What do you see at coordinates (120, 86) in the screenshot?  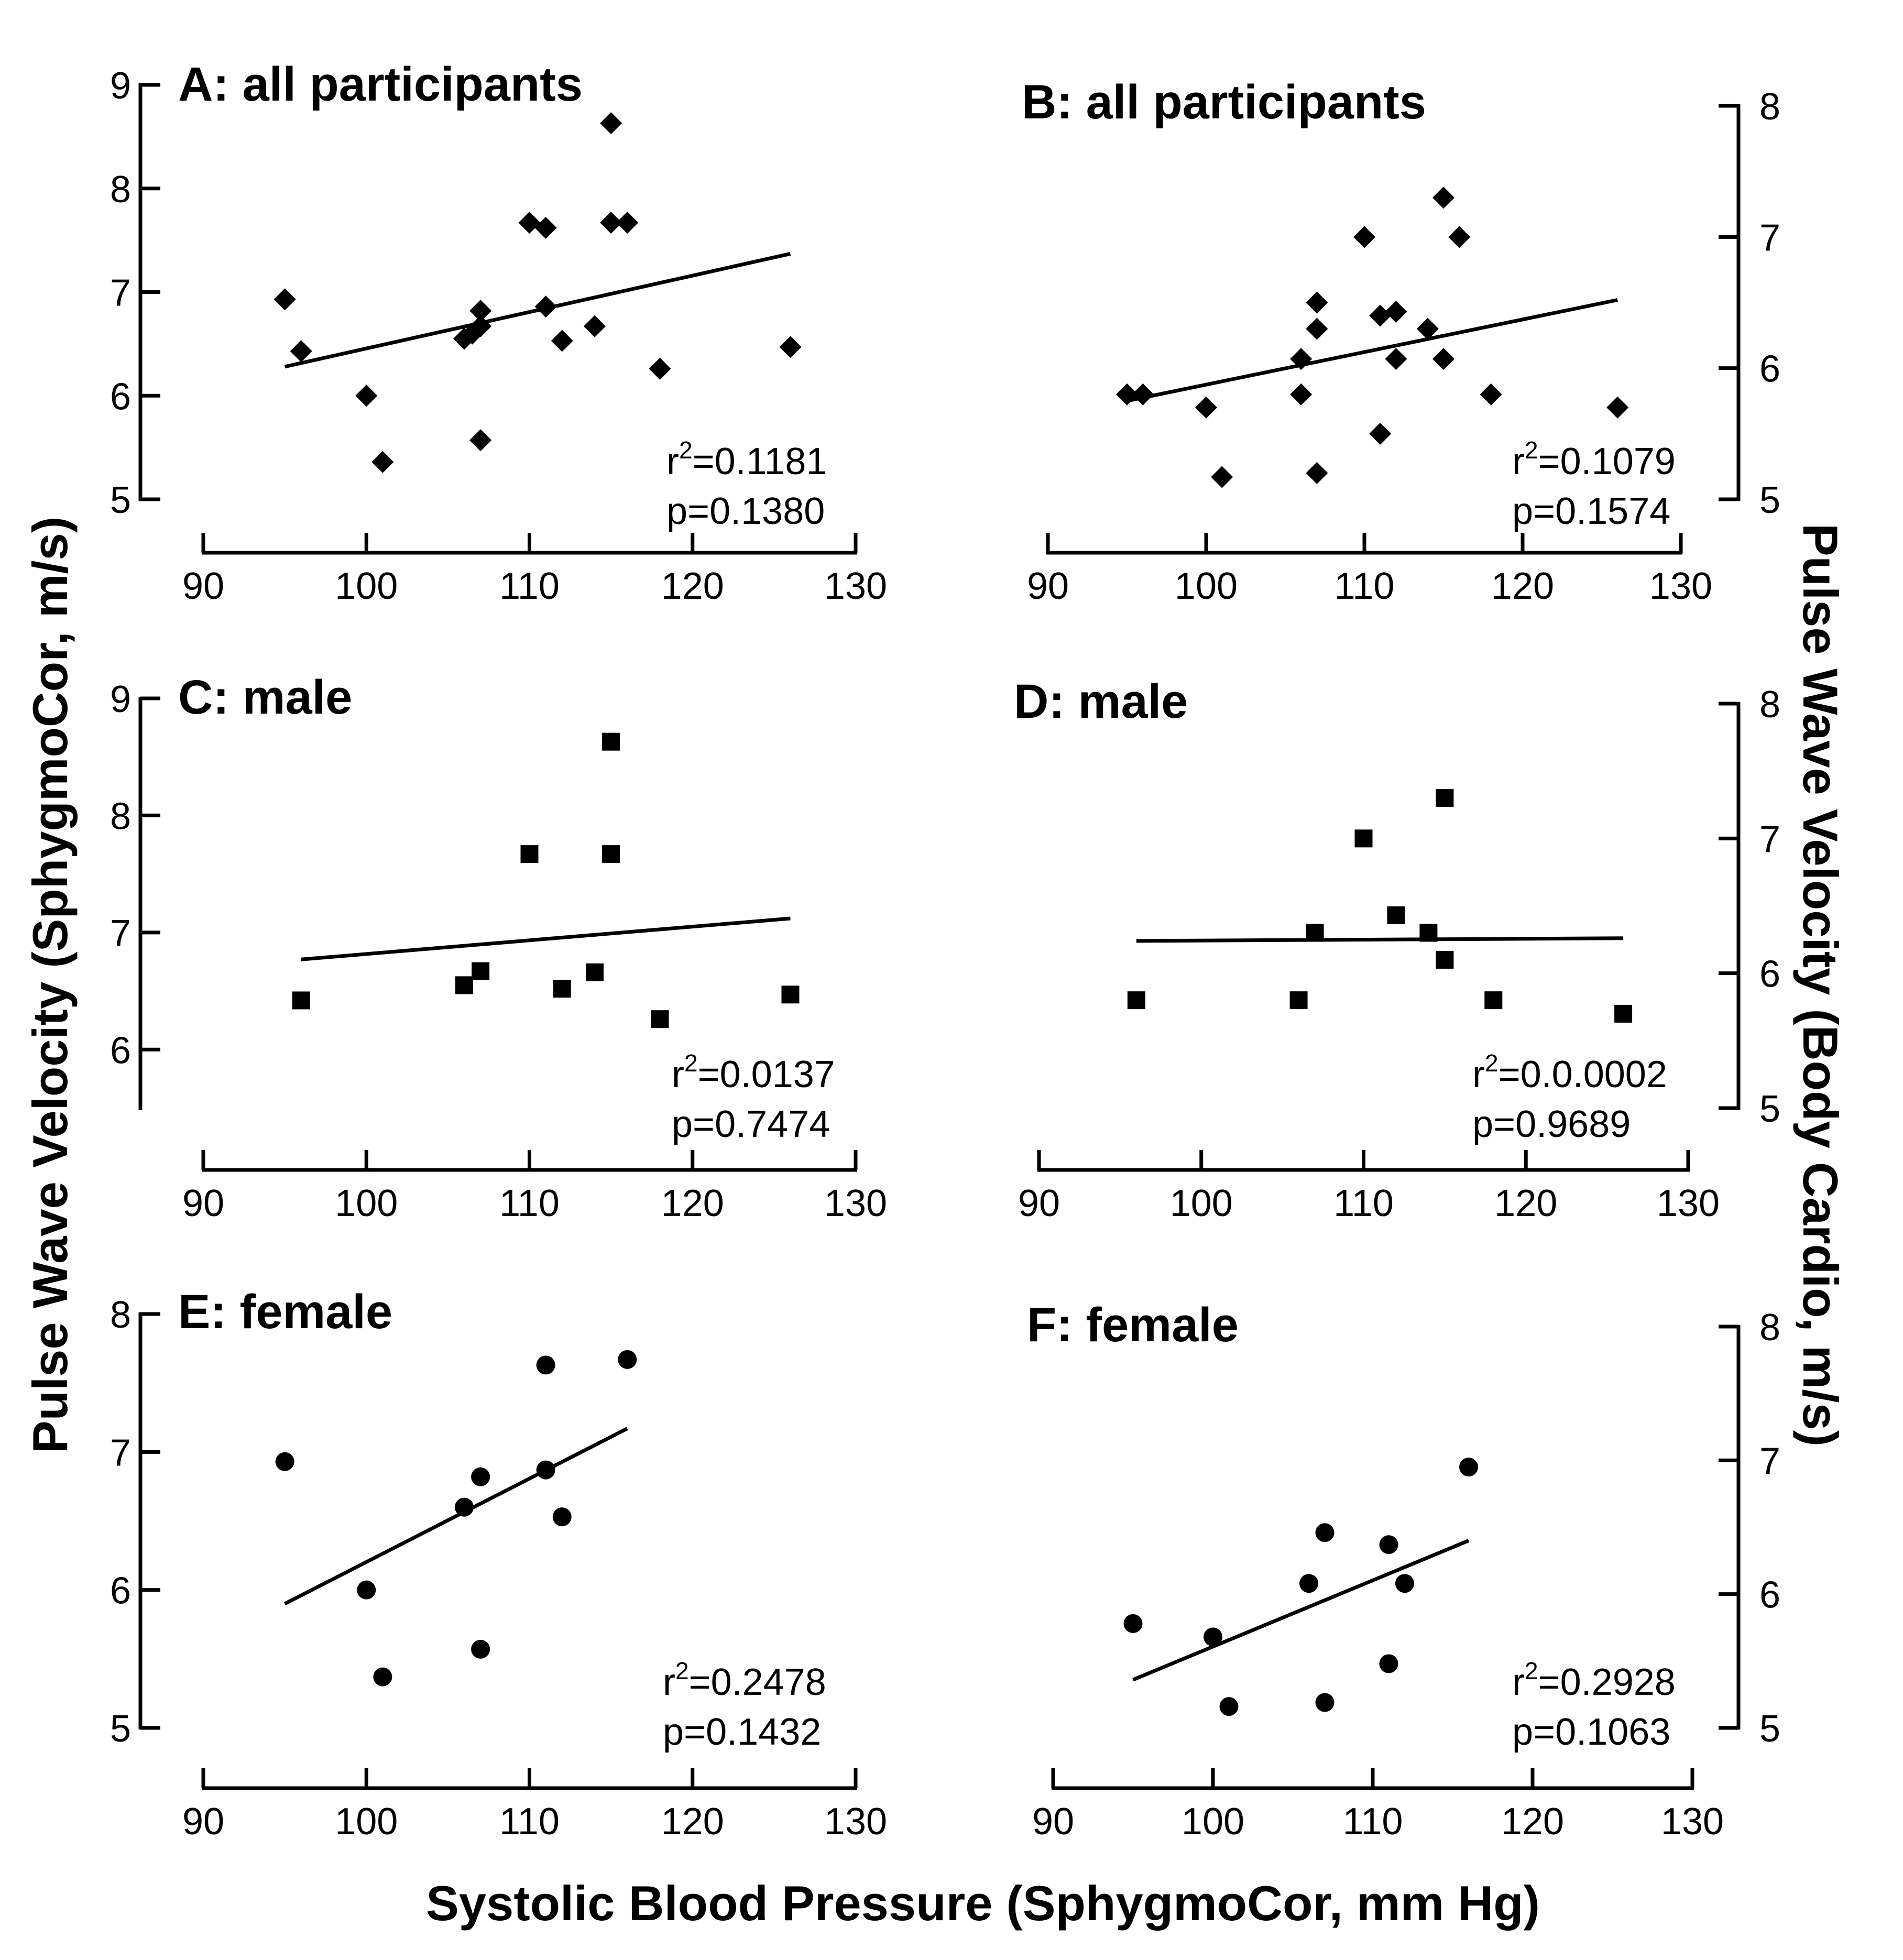 I see `y-tick-label: 9` at bounding box center [120, 86].